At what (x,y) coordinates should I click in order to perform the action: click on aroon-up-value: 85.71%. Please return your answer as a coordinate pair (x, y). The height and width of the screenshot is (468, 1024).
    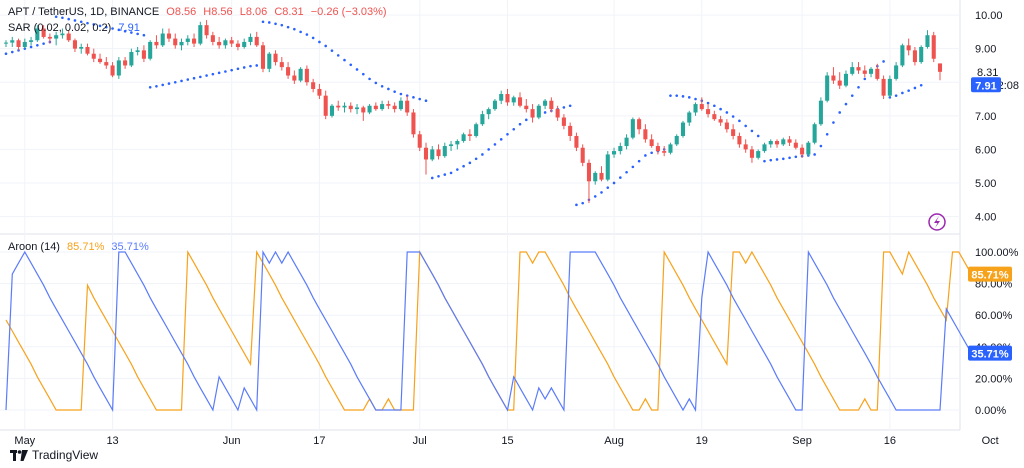
    Looking at the image, I should click on (86, 247).